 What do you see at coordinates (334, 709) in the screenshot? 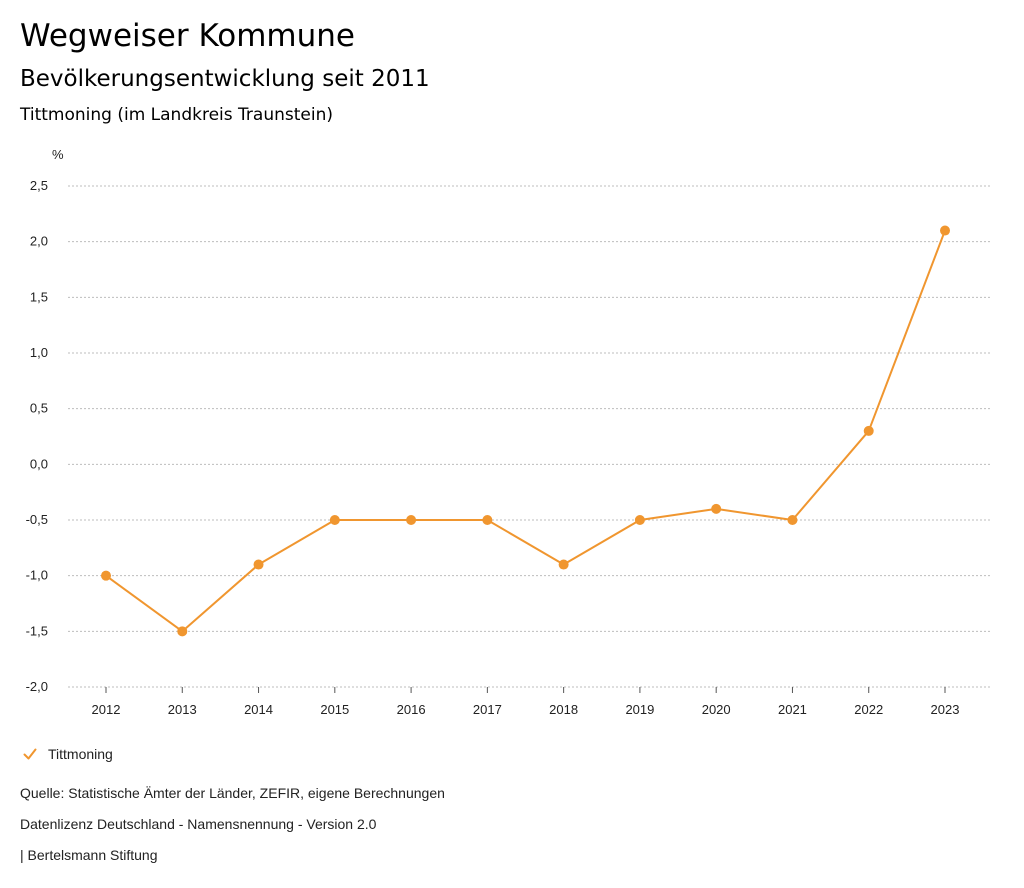
I see `x-tick-label: 2015` at bounding box center [334, 709].